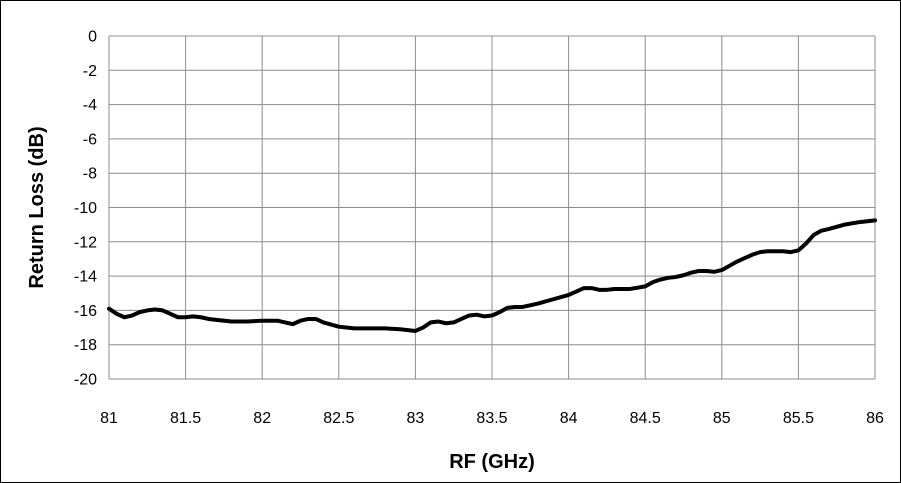  I want to click on x-tick-label: 82.5, so click(338, 418).